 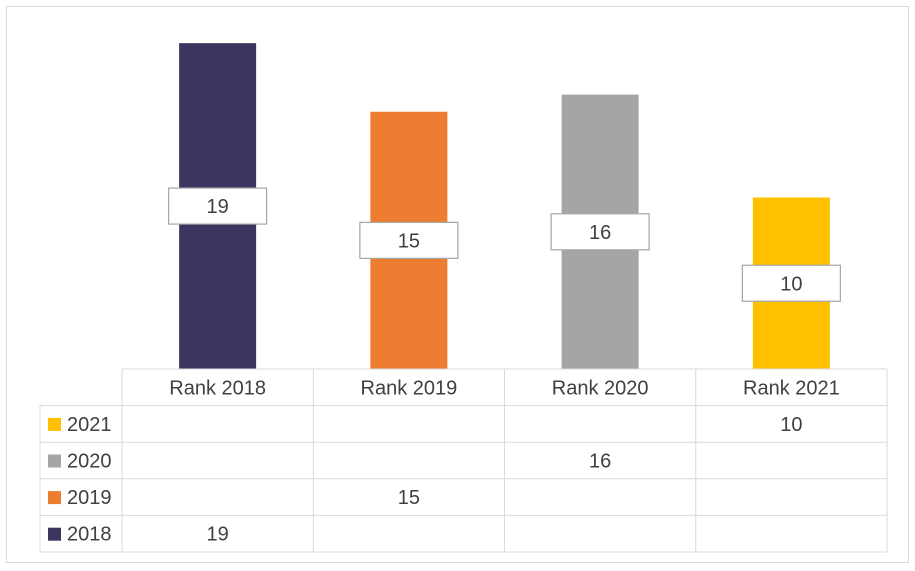 I want to click on table-cell-value: 10, so click(x=791, y=425).